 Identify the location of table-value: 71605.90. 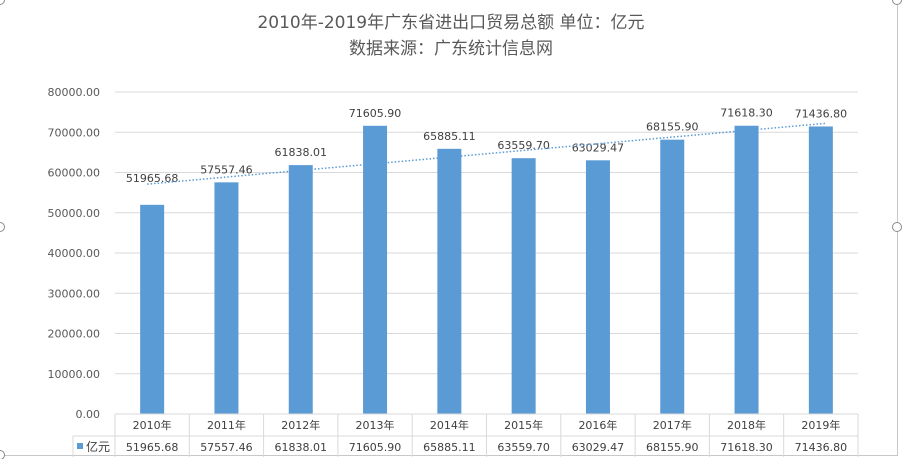
(375, 447).